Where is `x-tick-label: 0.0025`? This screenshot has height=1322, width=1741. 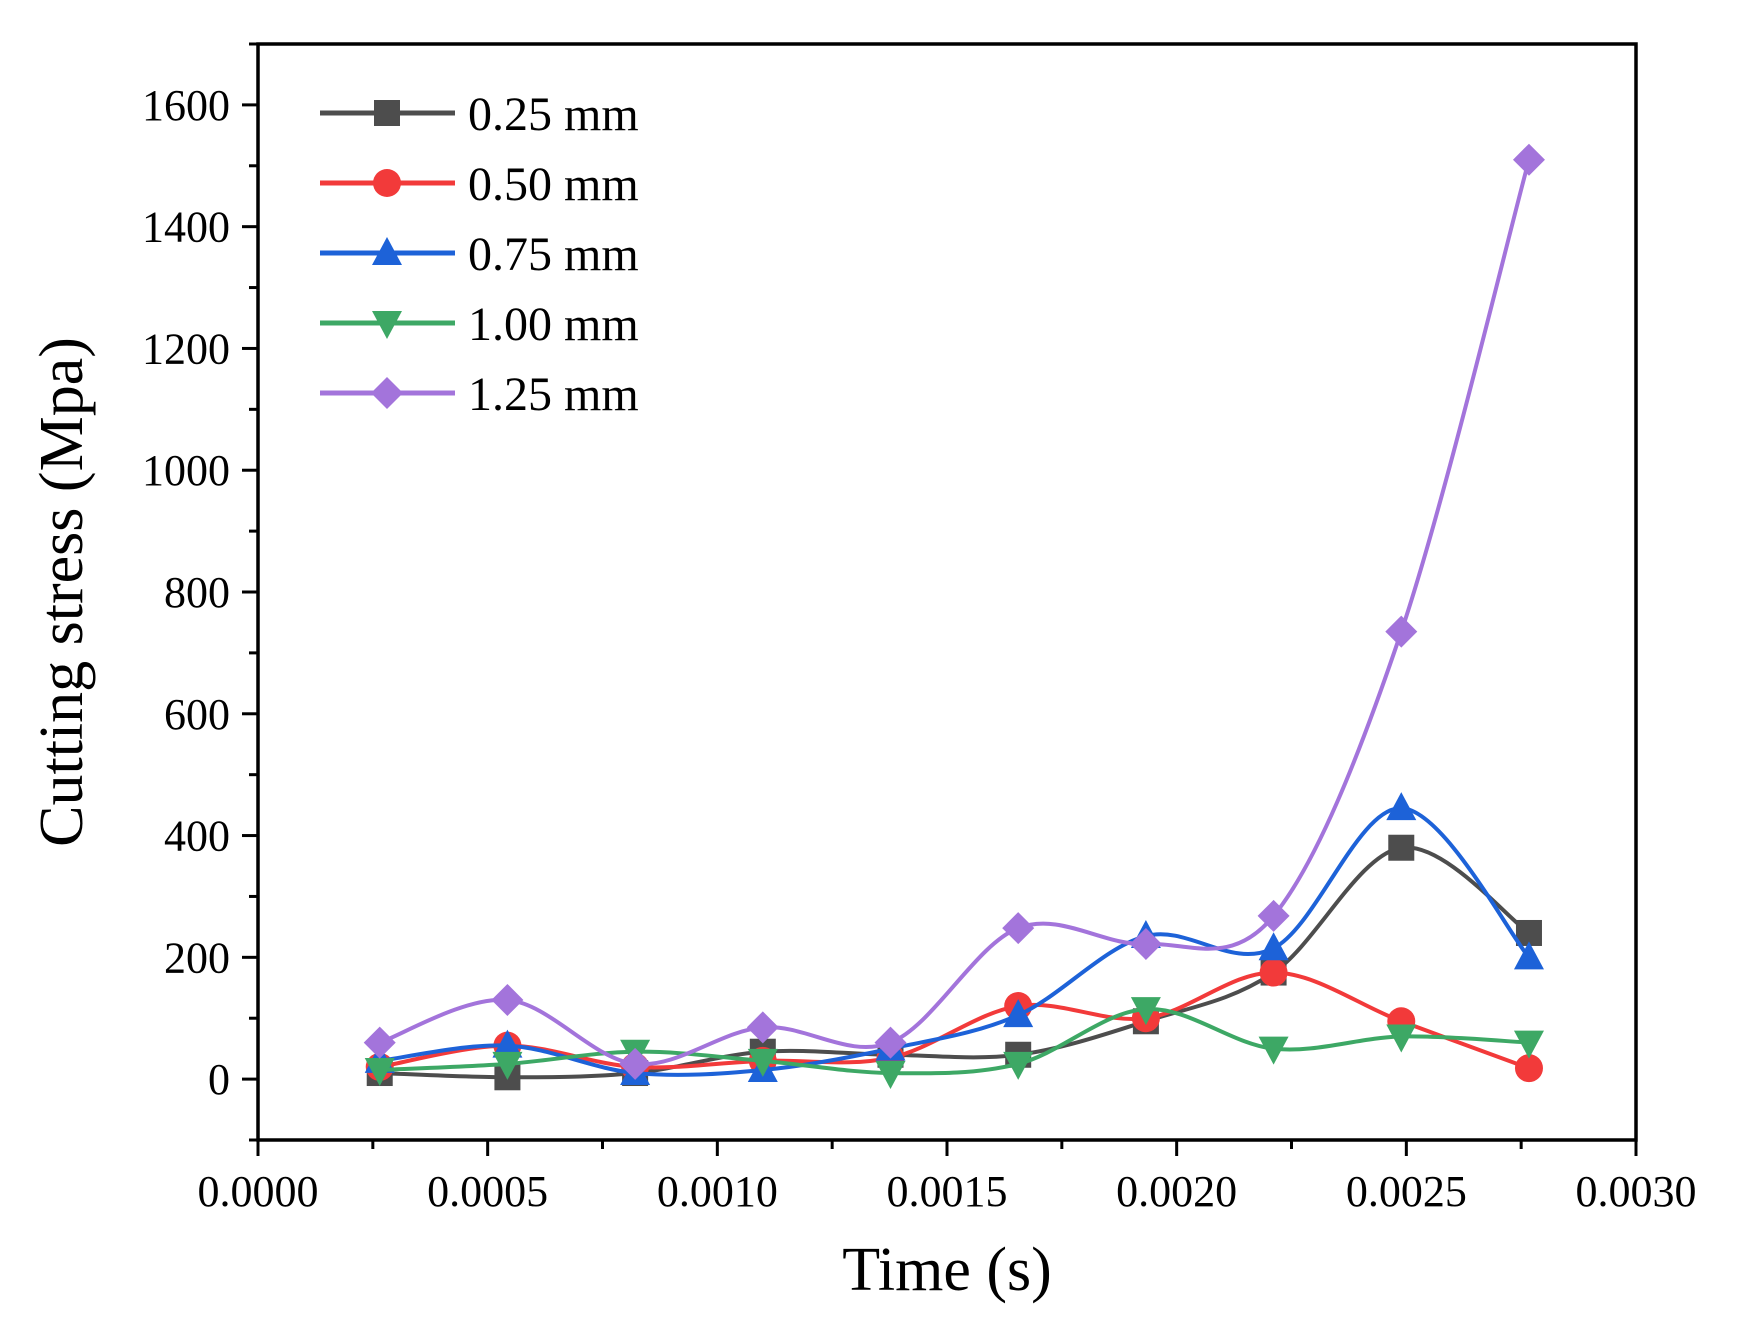
x-tick-label: 0.0025 is located at coordinates (1406, 1191).